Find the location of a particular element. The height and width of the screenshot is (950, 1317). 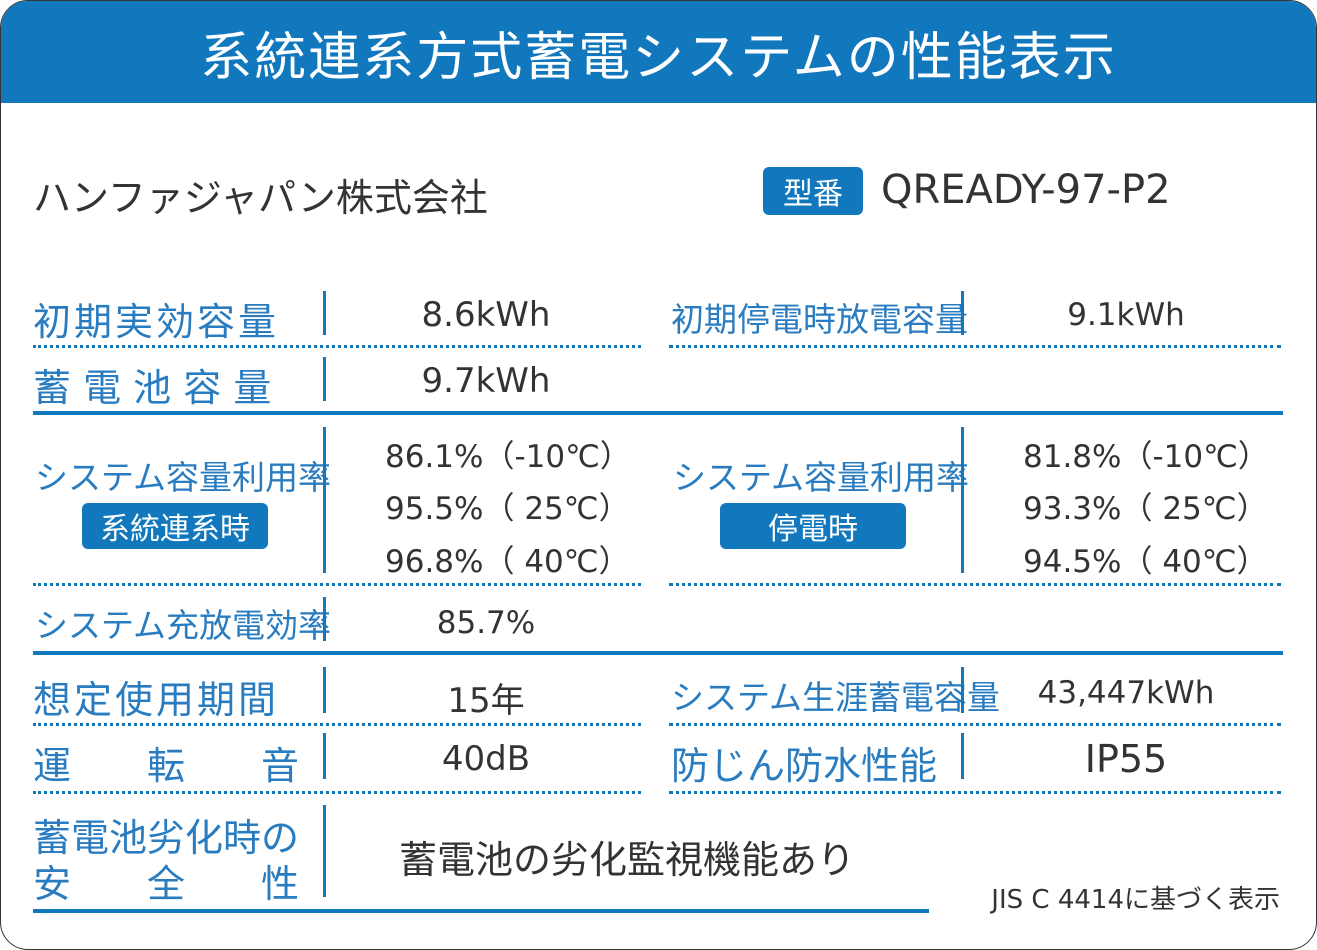

utilization-grid-label: システム容量利用率 is located at coordinates (183, 477).